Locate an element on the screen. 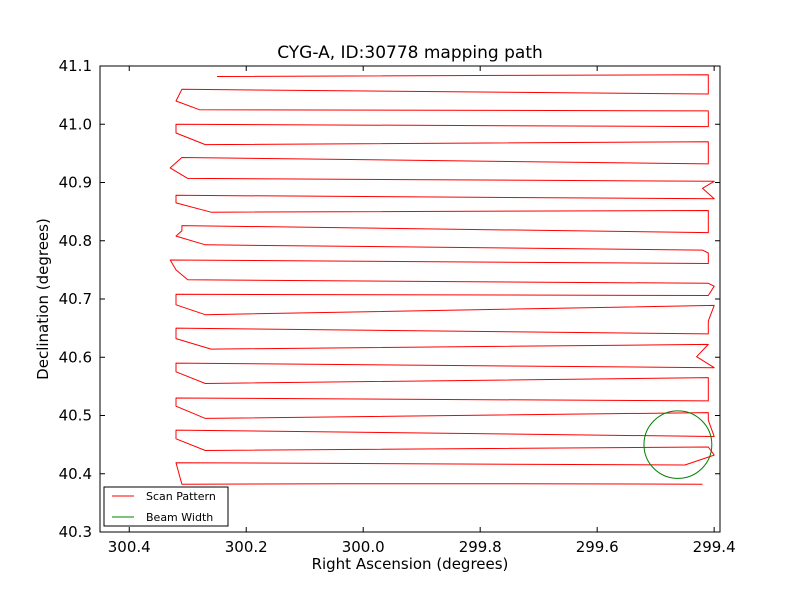  y-tick-label: 40.7 is located at coordinates (75, 299).